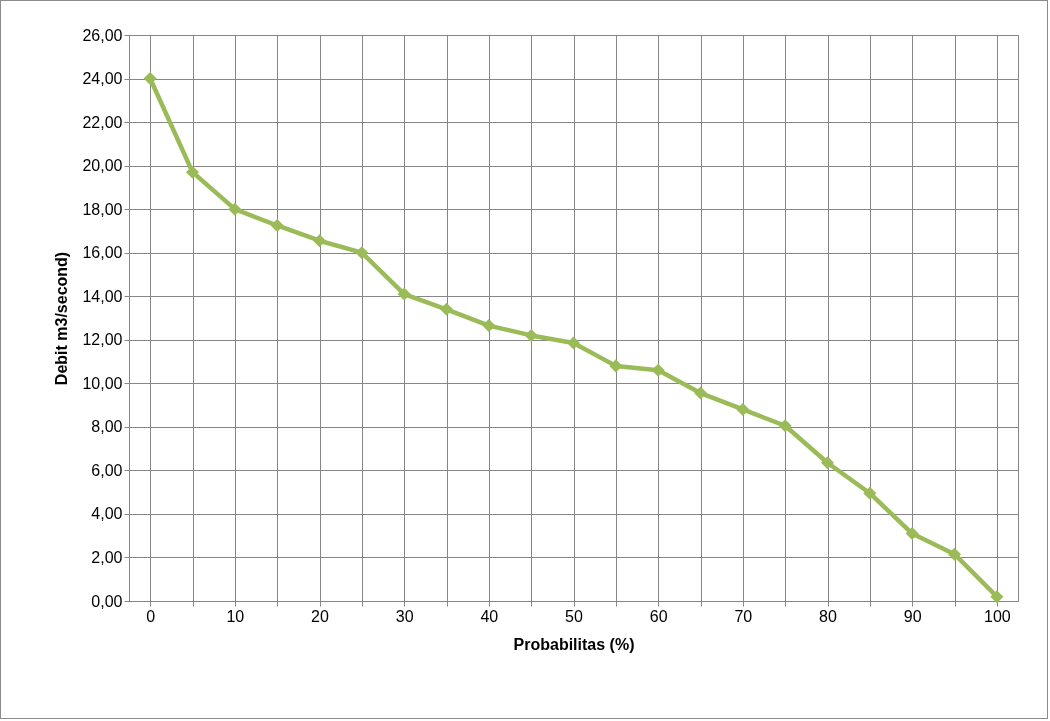  Describe the element at coordinates (107, 514) in the screenshot. I see `y-tick-label: 4,00` at that location.